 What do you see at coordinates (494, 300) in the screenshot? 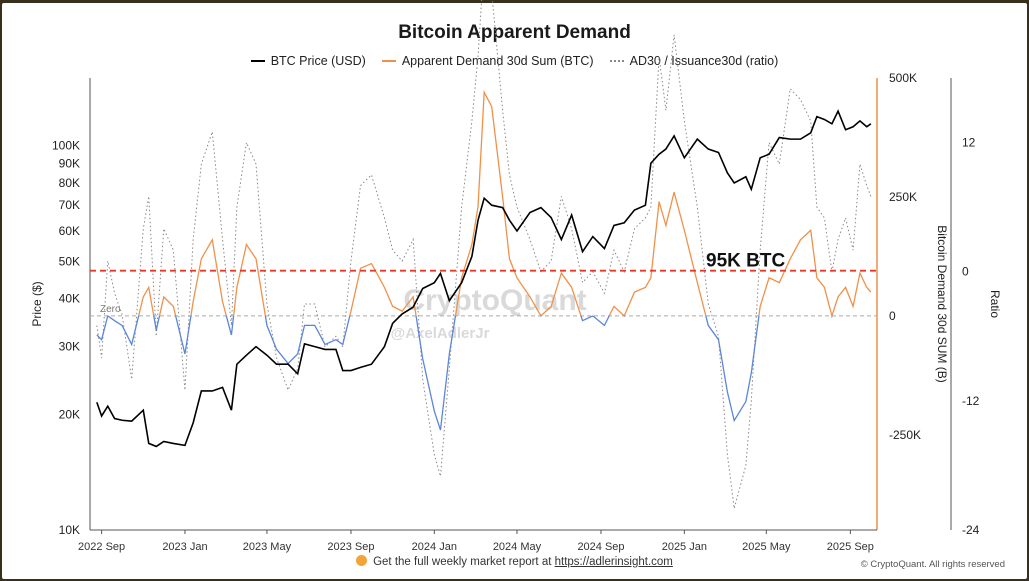
I see `watermark-brand: CryptoQuant` at bounding box center [494, 300].